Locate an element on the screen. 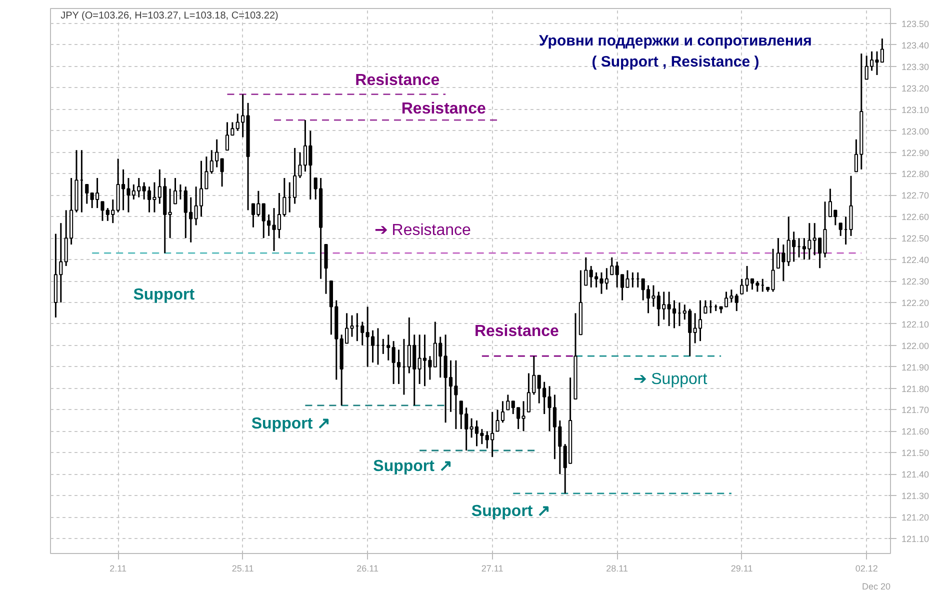  y-tick-label: 121.80 is located at coordinates (916, 389).